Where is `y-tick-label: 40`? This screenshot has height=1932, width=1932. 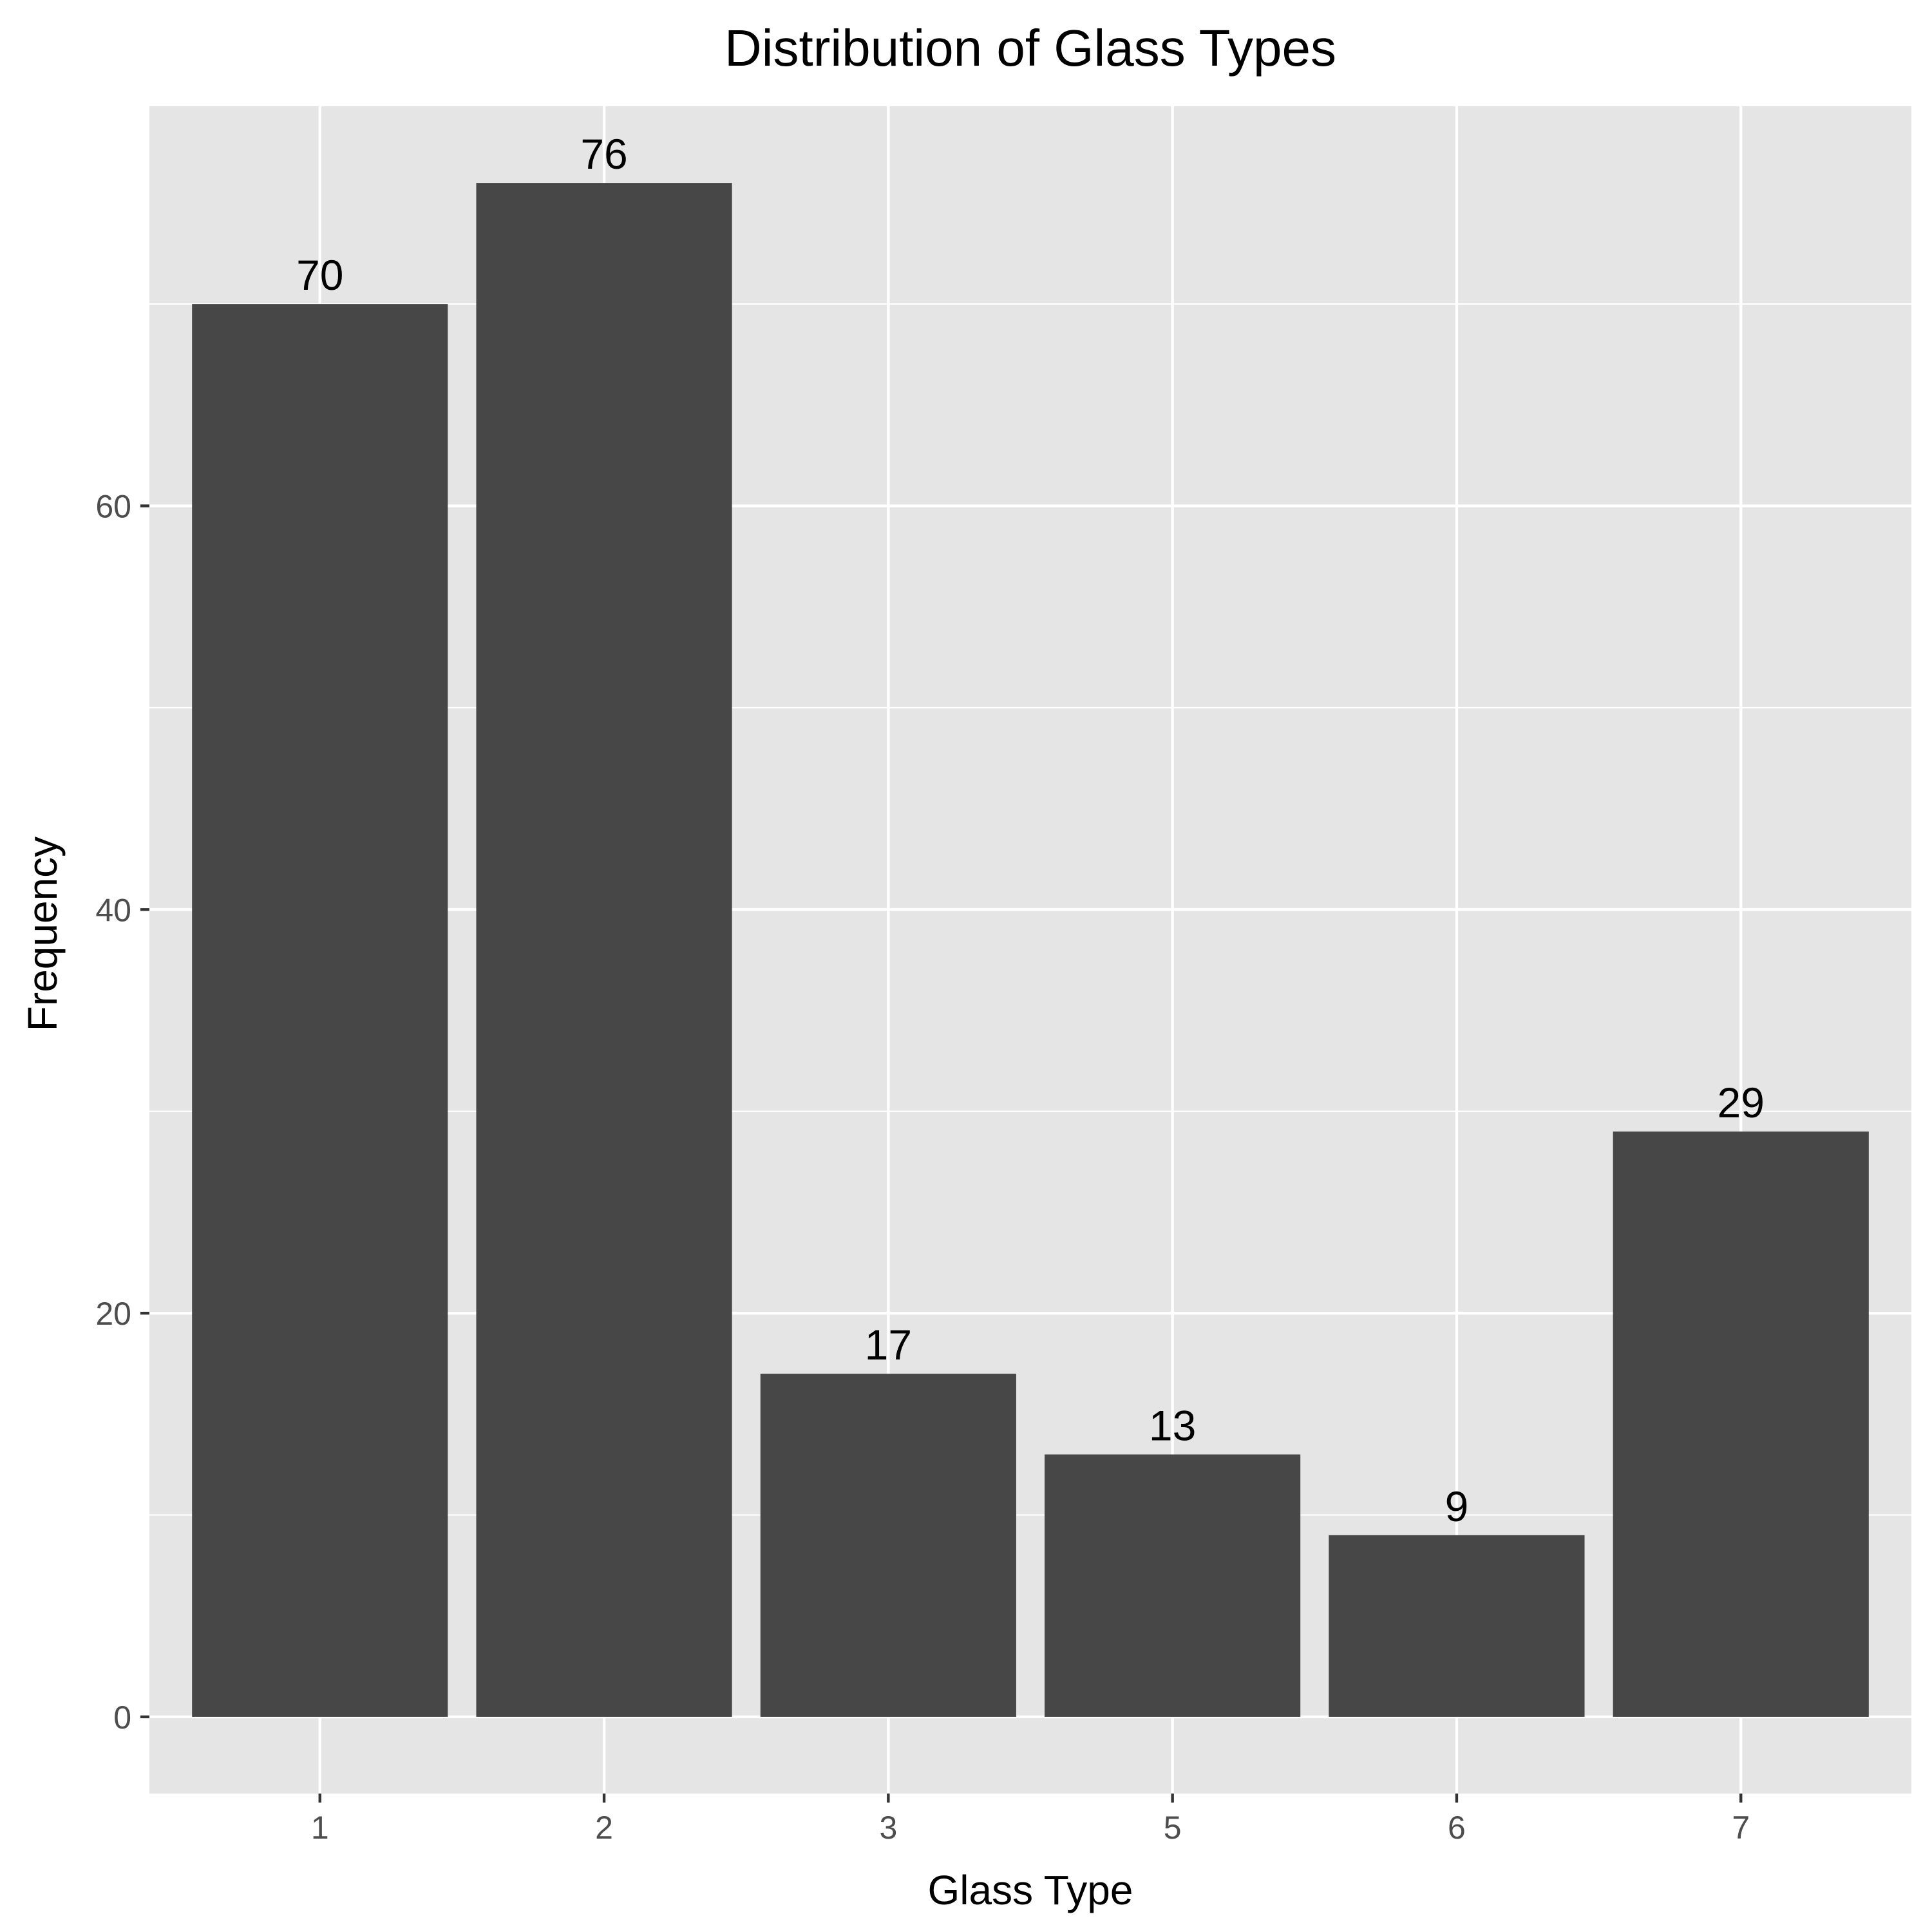 y-tick-label: 40 is located at coordinates (113, 910).